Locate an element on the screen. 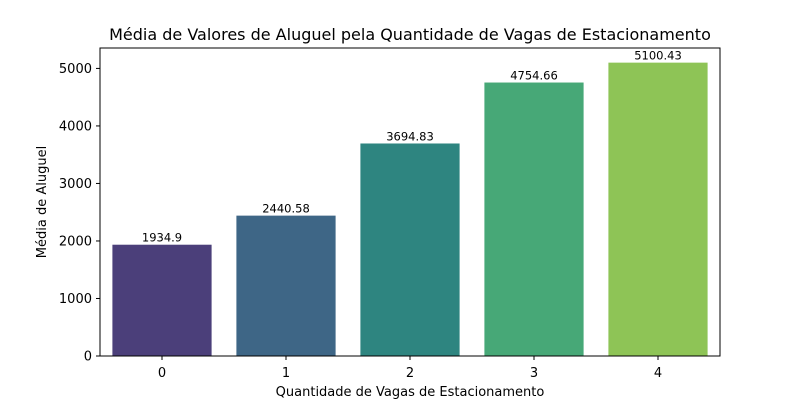 The image size is (800, 400). data-label-4: 5100.43 is located at coordinates (658, 56).